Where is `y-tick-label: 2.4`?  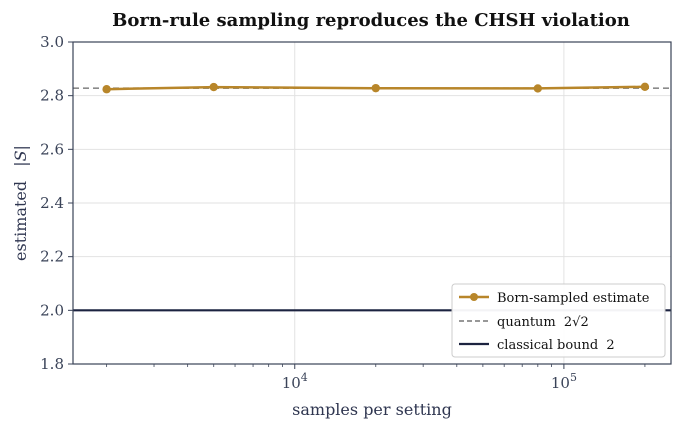
y-tick-label: 2.4 is located at coordinates (52, 203).